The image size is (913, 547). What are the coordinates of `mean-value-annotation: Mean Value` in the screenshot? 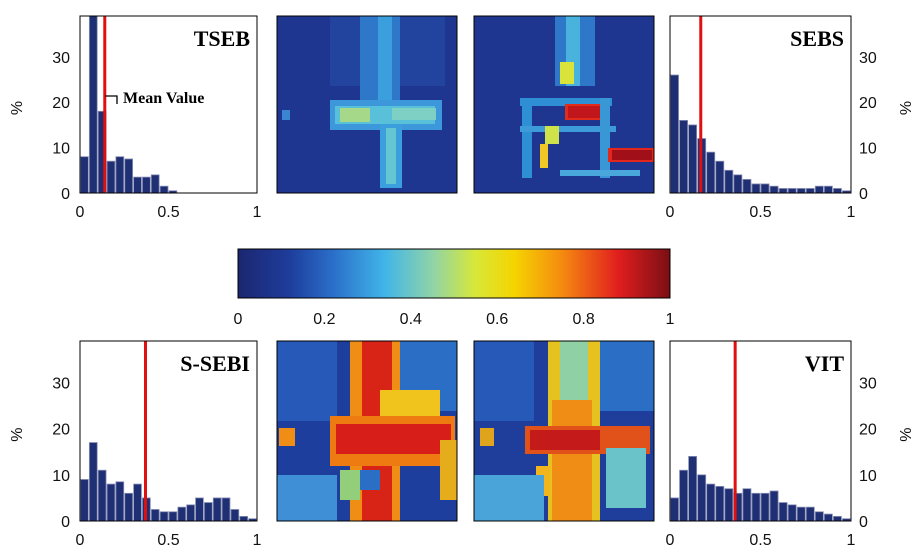 It's located at (154, 98).